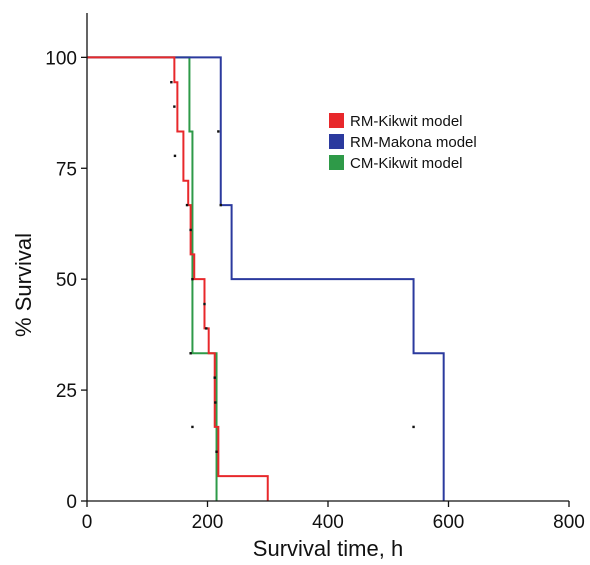 The image size is (590, 565). I want to click on y-tick-label: 25, so click(66, 391).